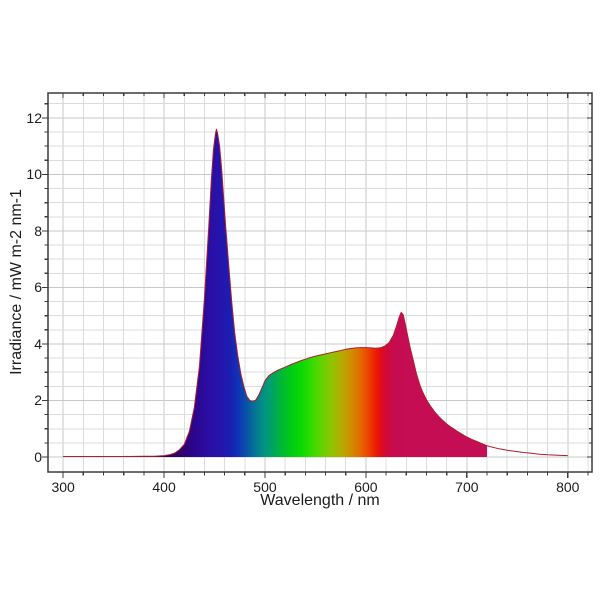  I want to click on y-tick-label: 4, so click(38, 343).